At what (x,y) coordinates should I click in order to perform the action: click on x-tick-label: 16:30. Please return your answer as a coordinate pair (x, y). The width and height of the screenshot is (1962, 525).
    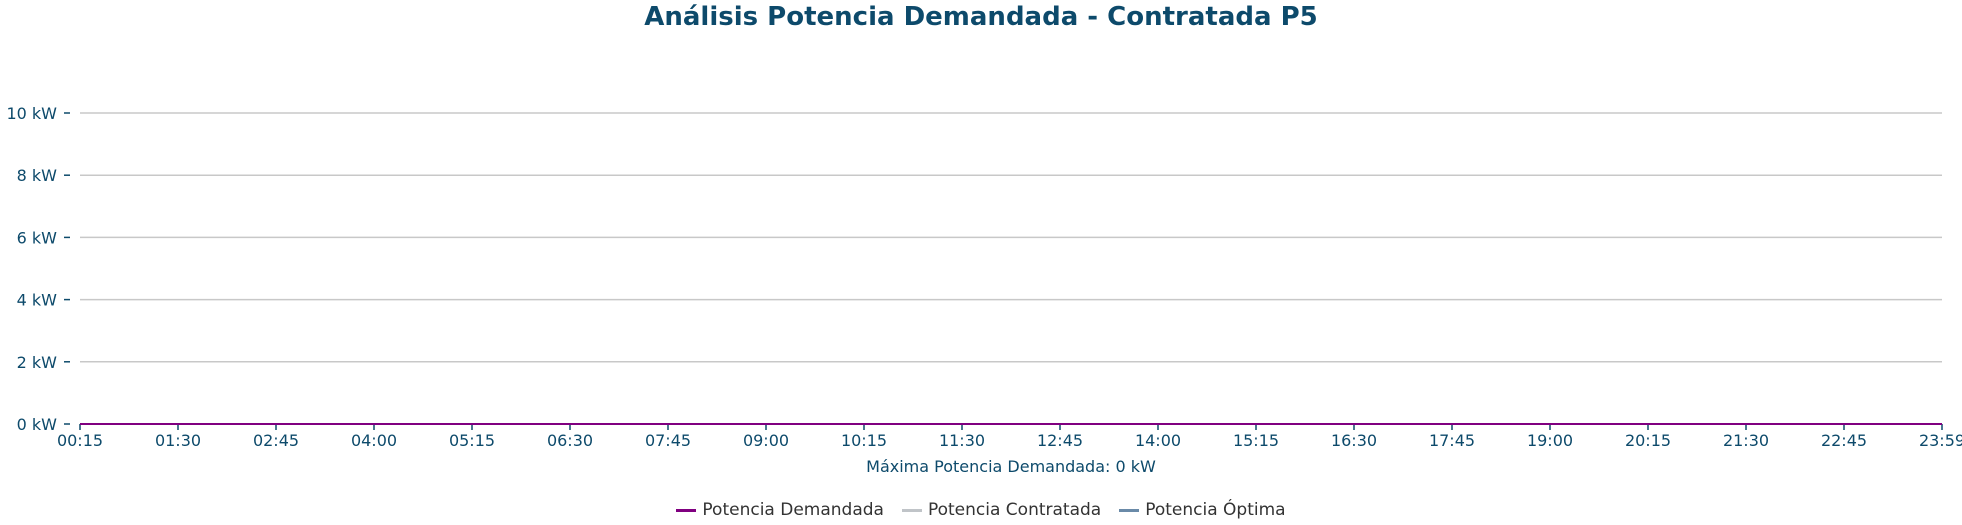
    Looking at the image, I should click on (1354, 440).